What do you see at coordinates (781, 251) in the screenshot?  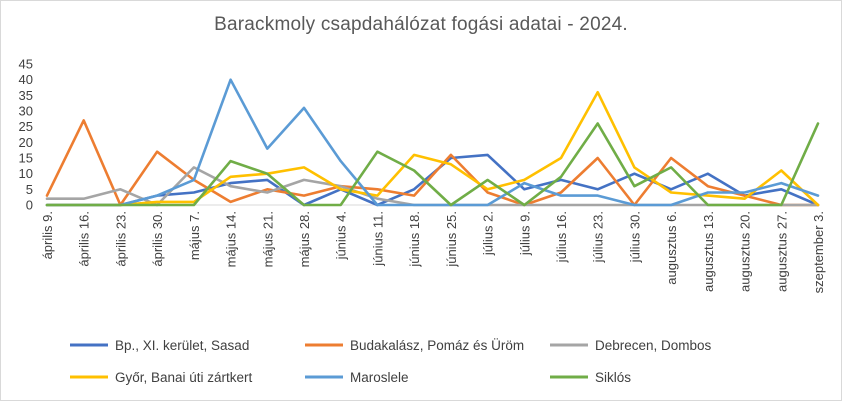 I see `x-tick-label: augusztus 27.` at bounding box center [781, 251].